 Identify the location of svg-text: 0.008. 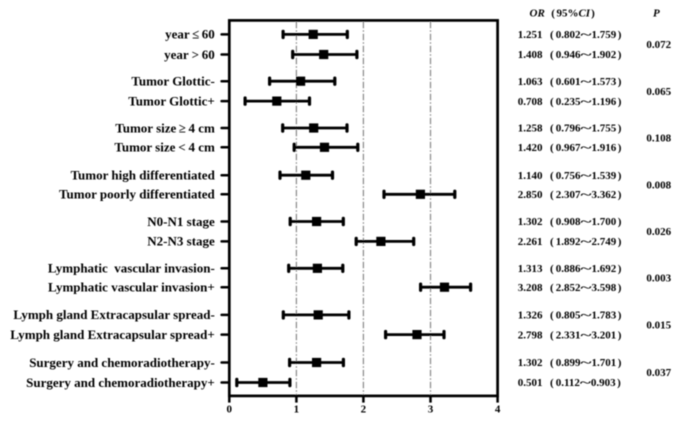
(658, 185).